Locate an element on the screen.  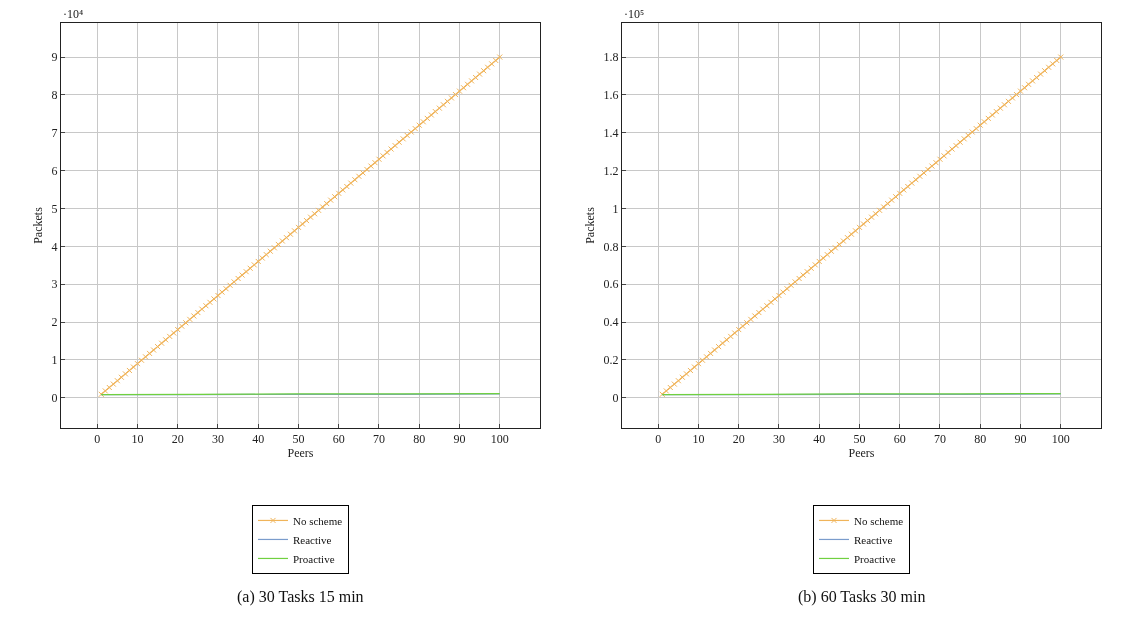
y-tick-label: 8 is located at coordinates (54, 95).